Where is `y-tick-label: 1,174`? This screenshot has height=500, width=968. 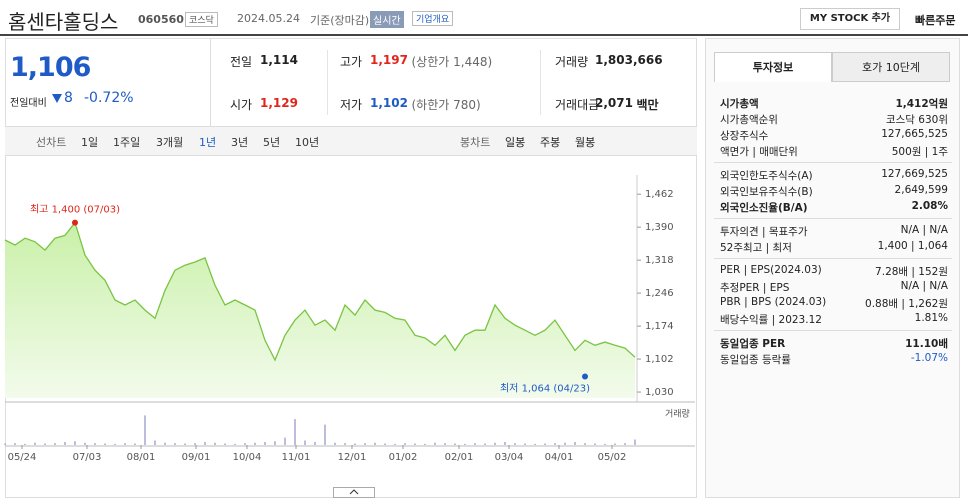 y-tick-label: 1,174 is located at coordinates (659, 326).